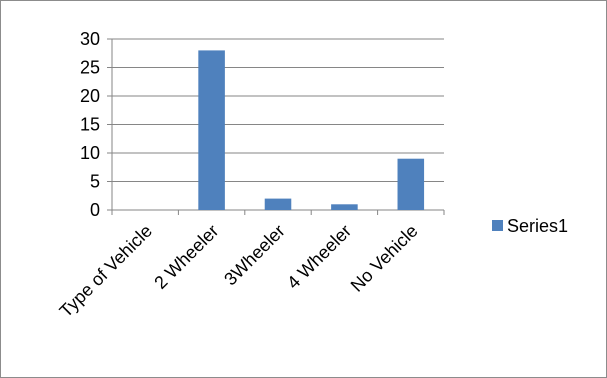 The height and width of the screenshot is (378, 607). Describe the element at coordinates (411, 184) in the screenshot. I see `bar-no-vehicle` at that location.